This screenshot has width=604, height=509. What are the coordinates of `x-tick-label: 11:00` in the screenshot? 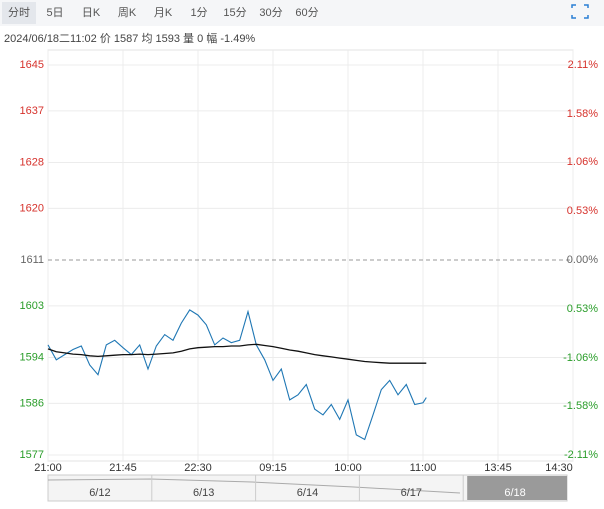 It's located at (423, 468).